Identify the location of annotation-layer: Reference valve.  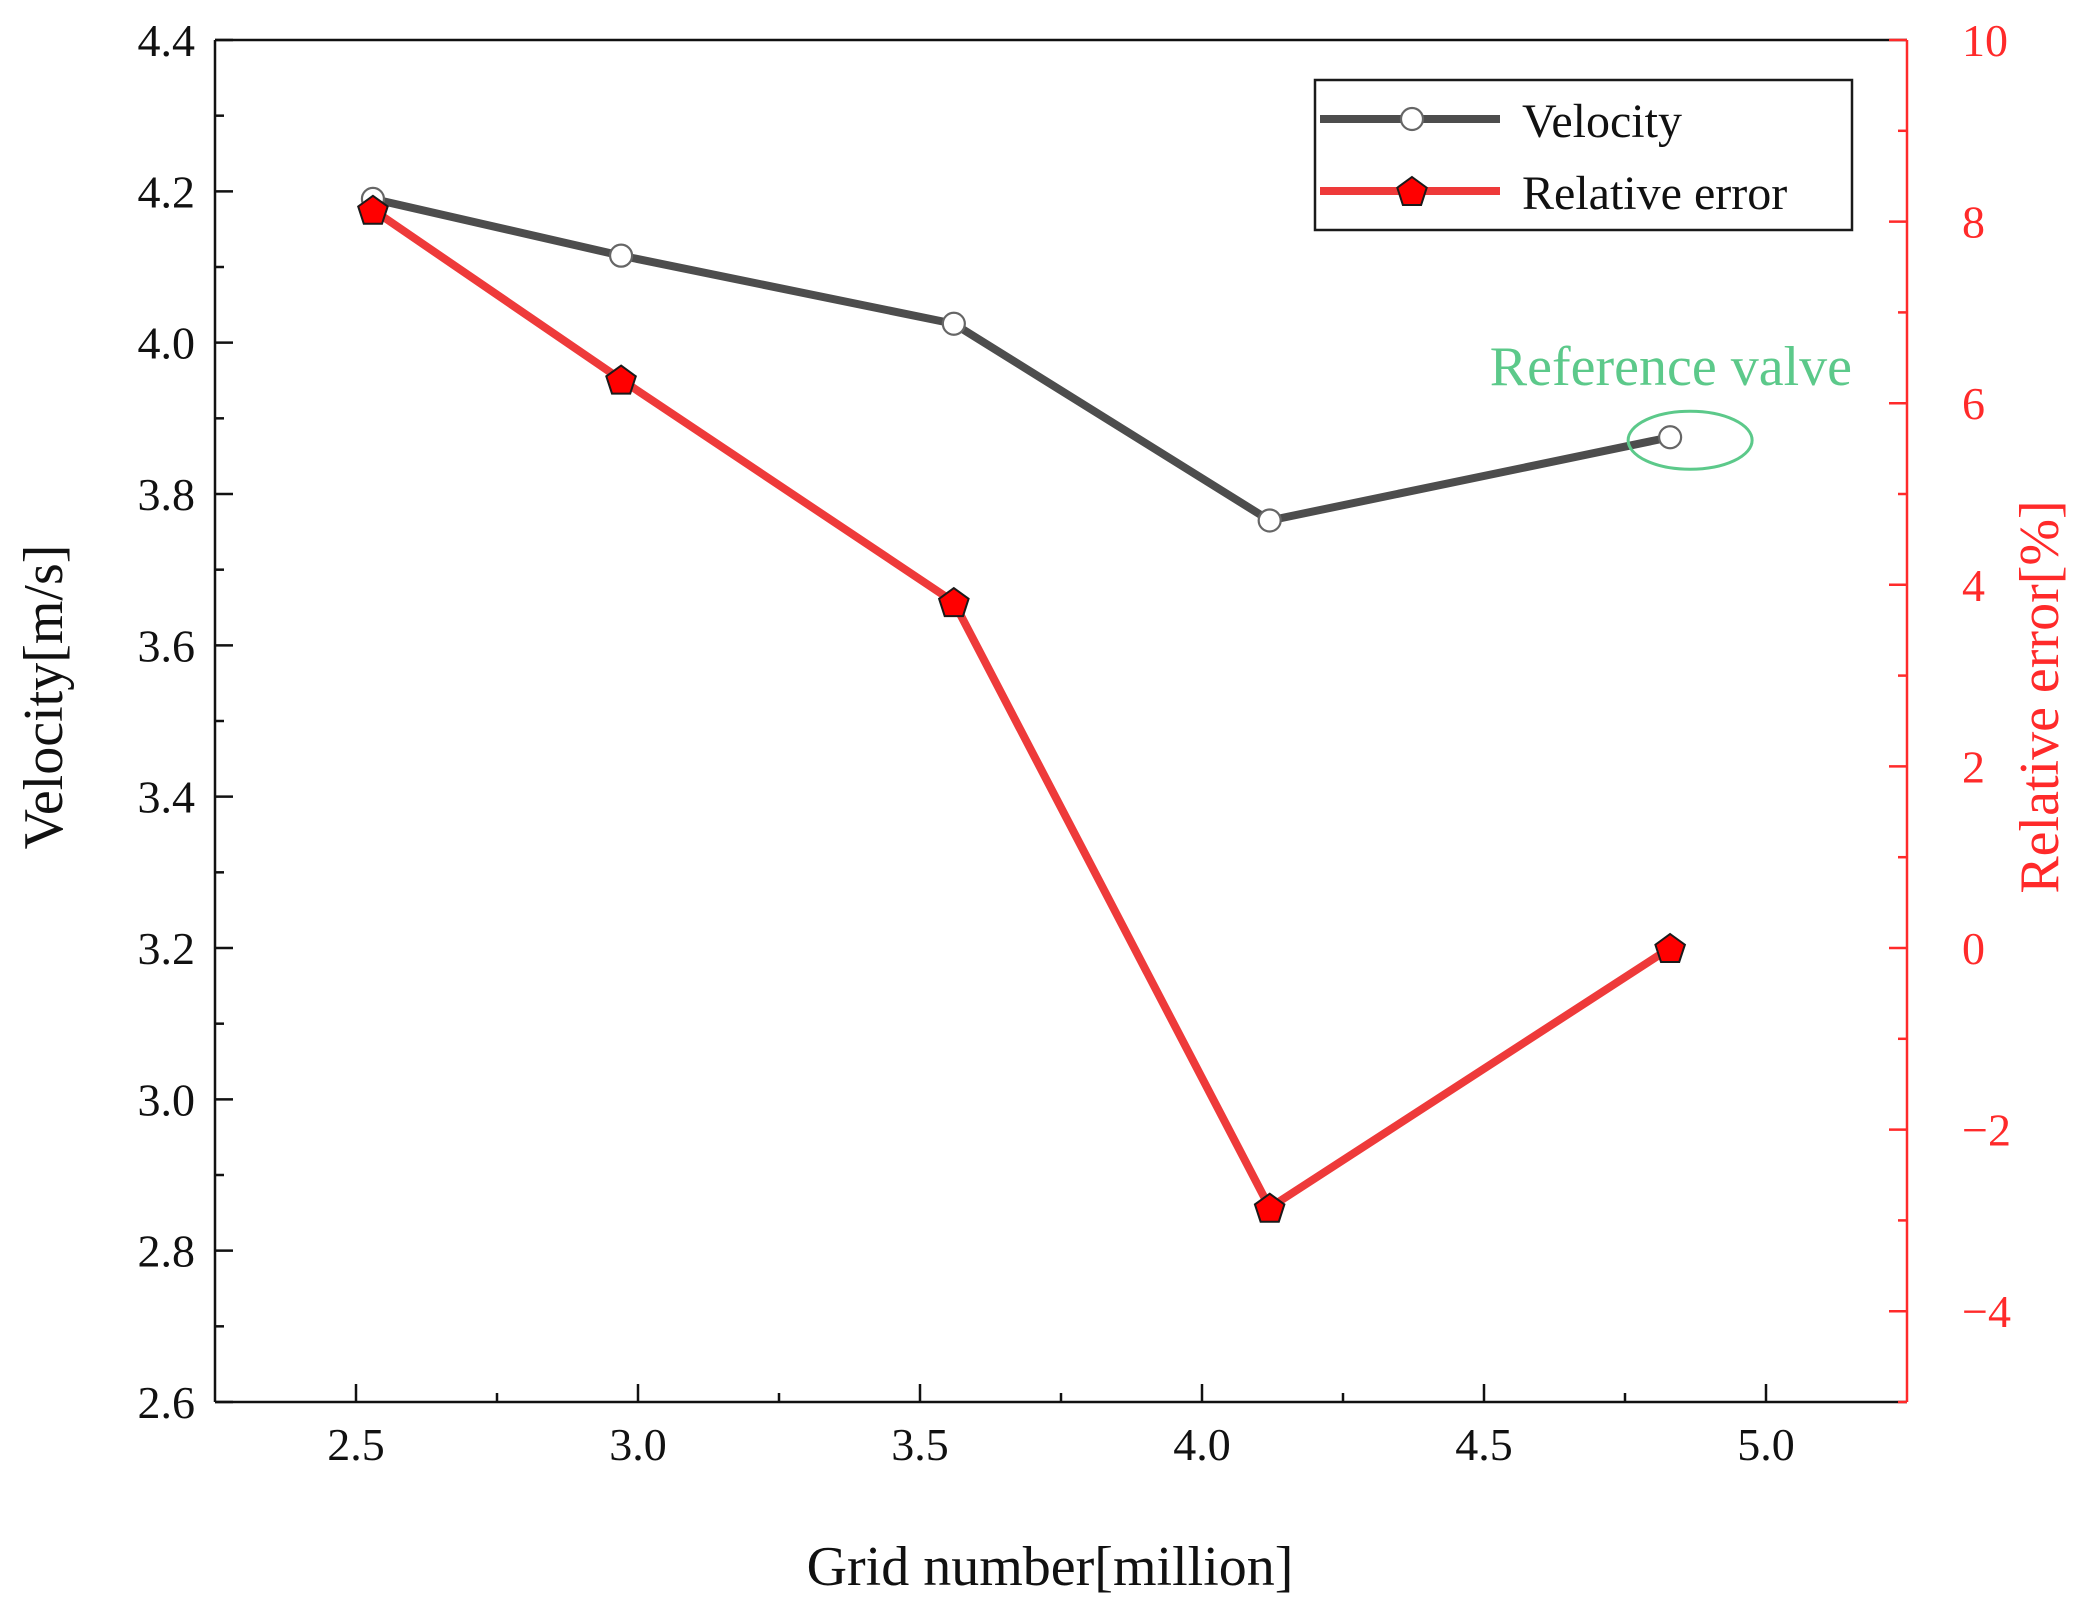
(1671, 403).